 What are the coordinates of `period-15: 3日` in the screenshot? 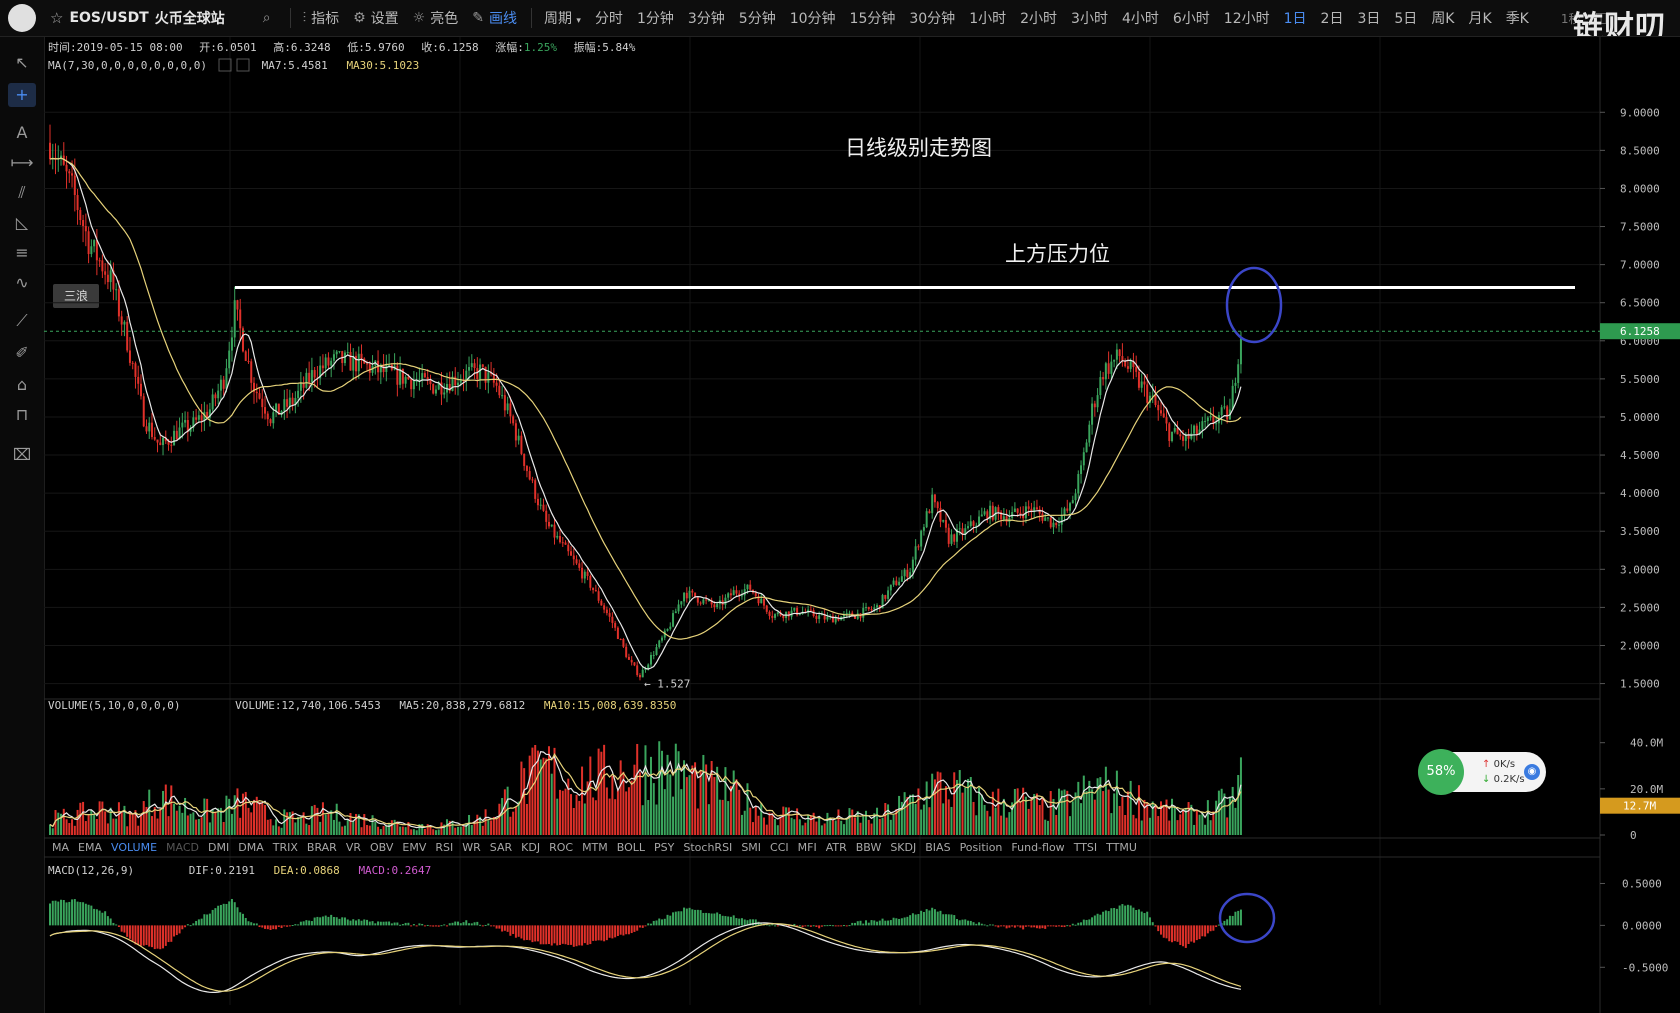 It's located at (1369, 19).